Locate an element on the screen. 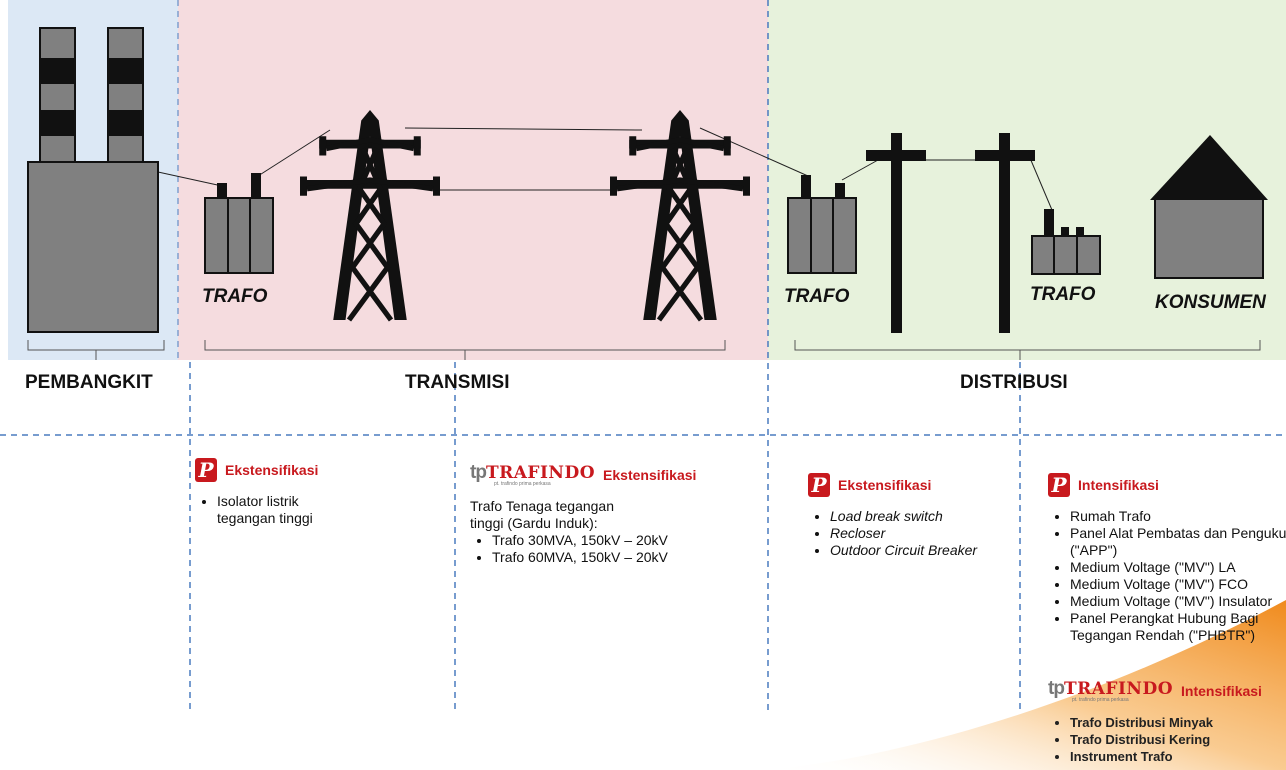  item: Load break switch is located at coordinates (914, 516).